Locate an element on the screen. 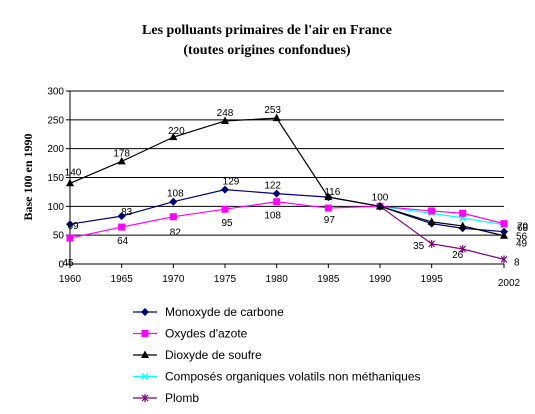  data-label: 253 is located at coordinates (272, 110).